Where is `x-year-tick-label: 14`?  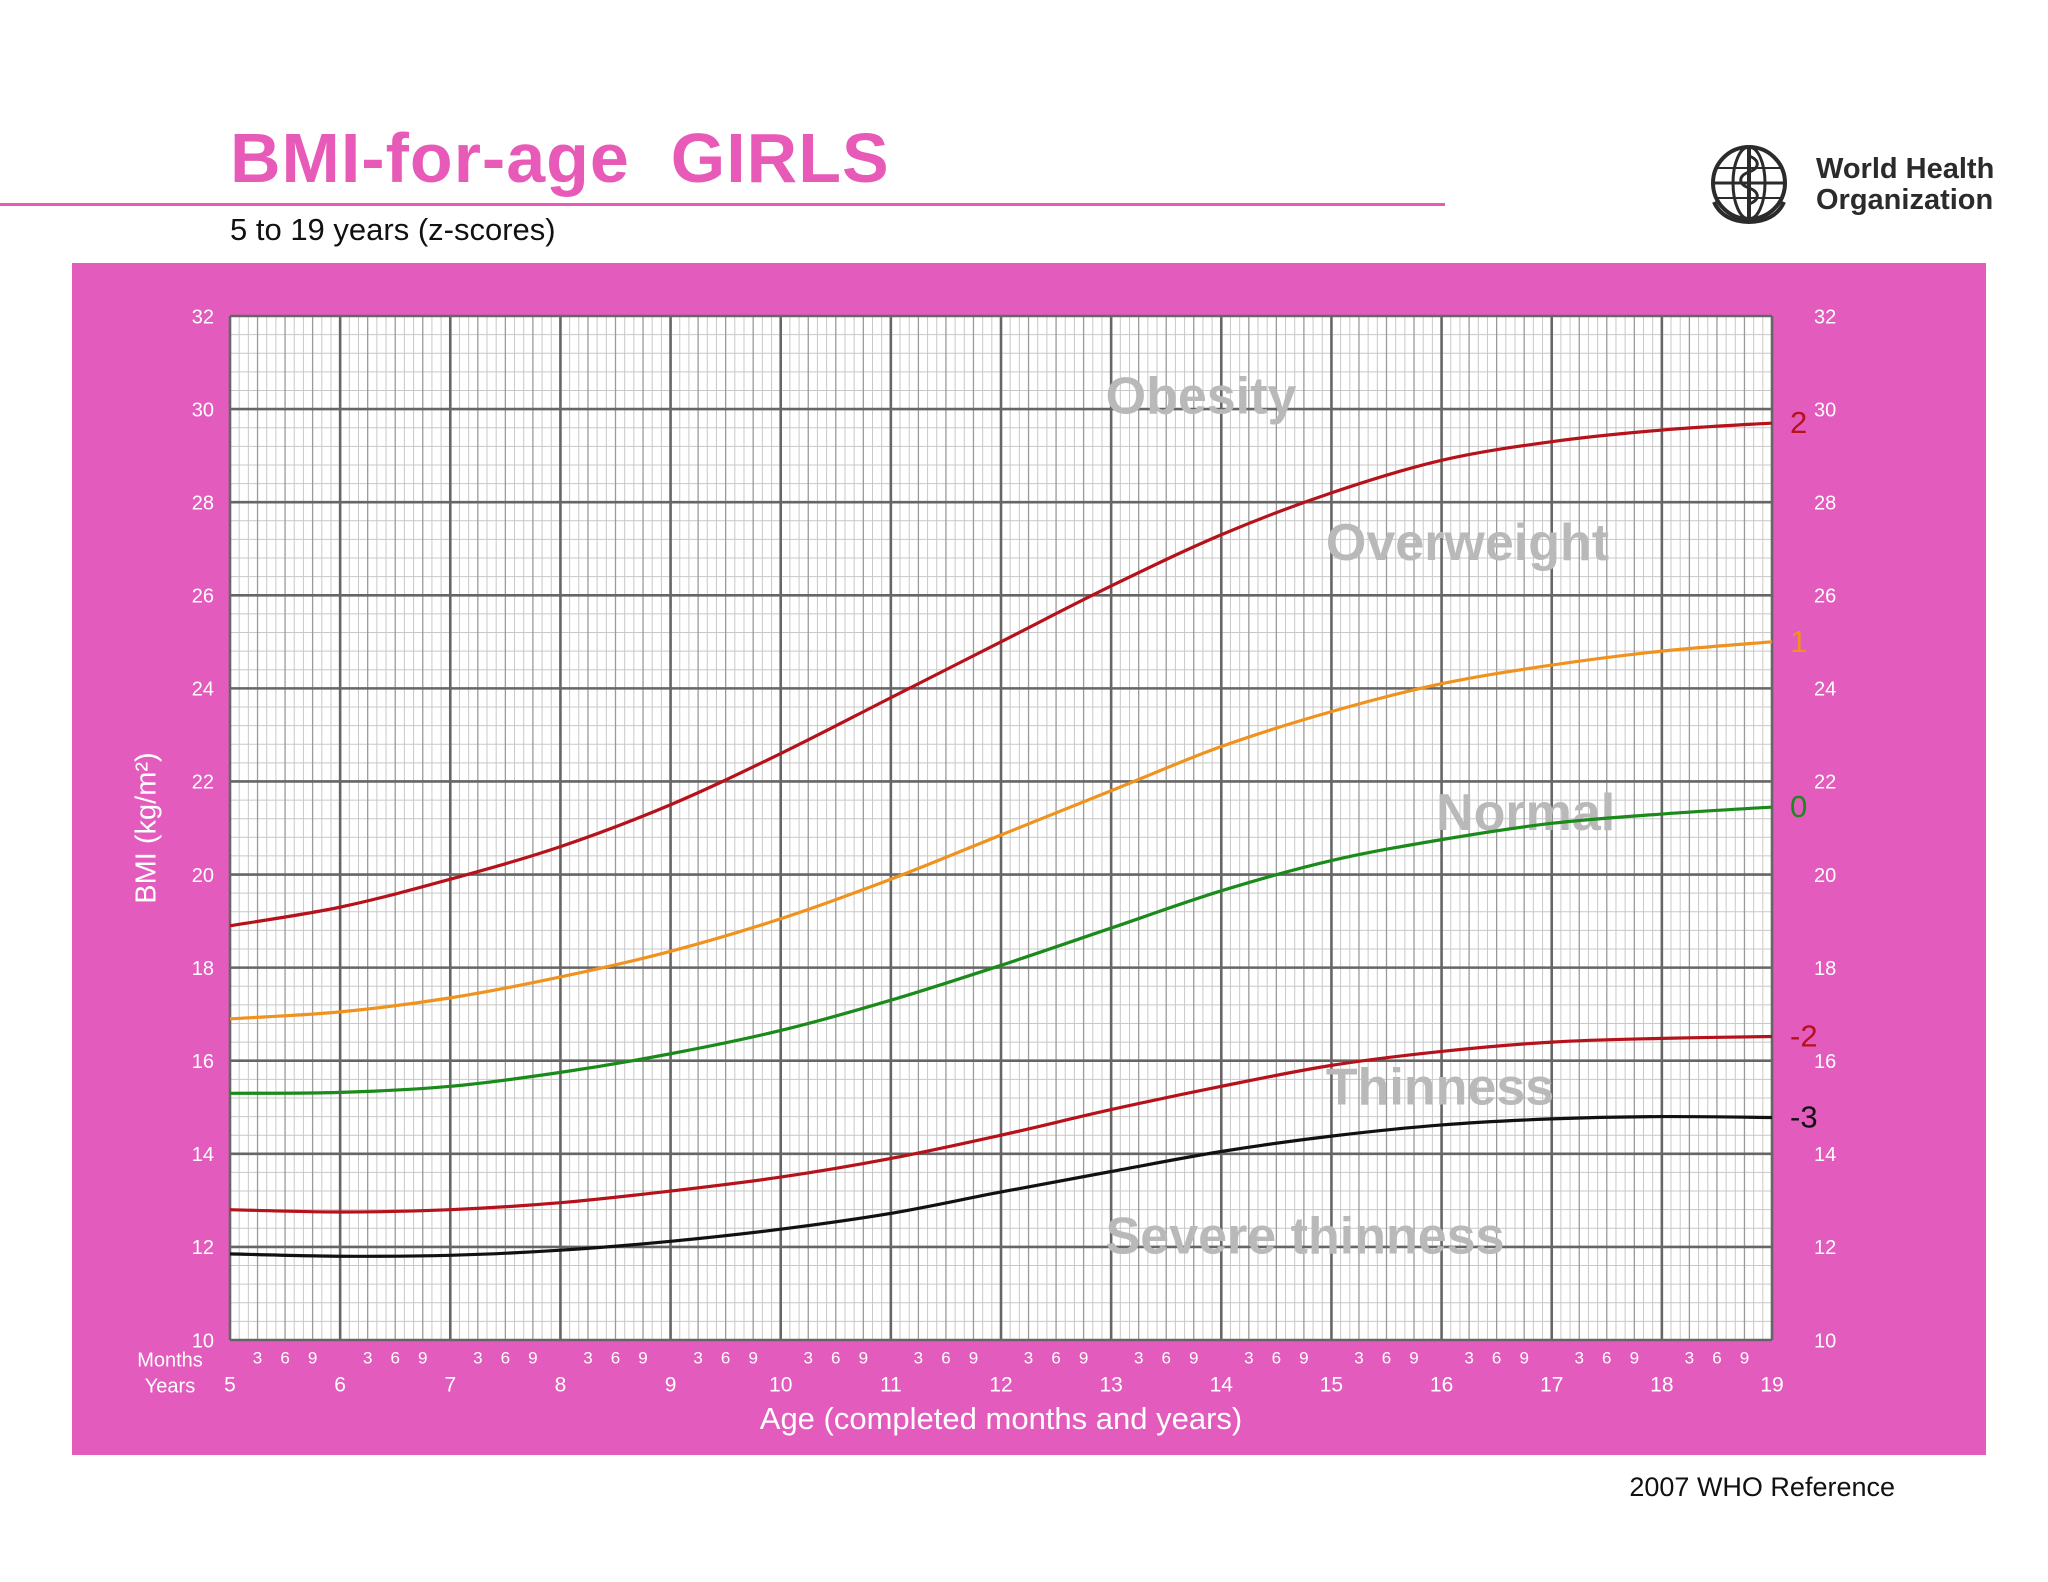
x-year-tick-label: 14 is located at coordinates (1222, 1385).